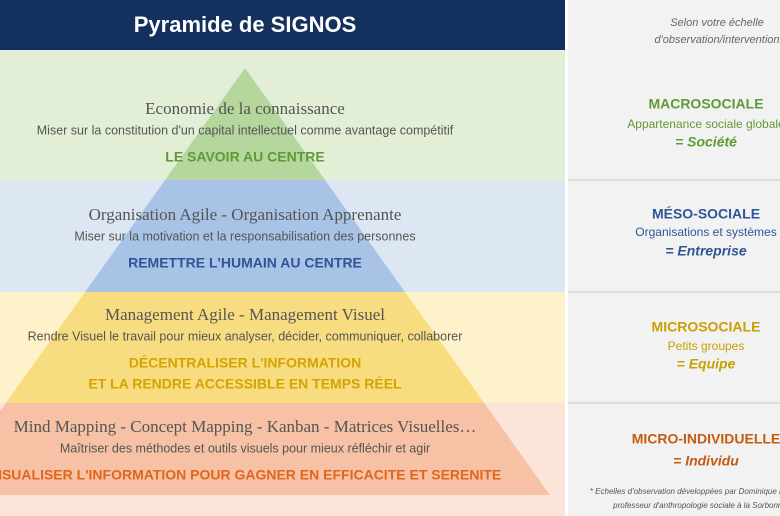 This screenshot has width=780, height=516. I want to click on scale-equivalent: = Entreprise, so click(706, 251).